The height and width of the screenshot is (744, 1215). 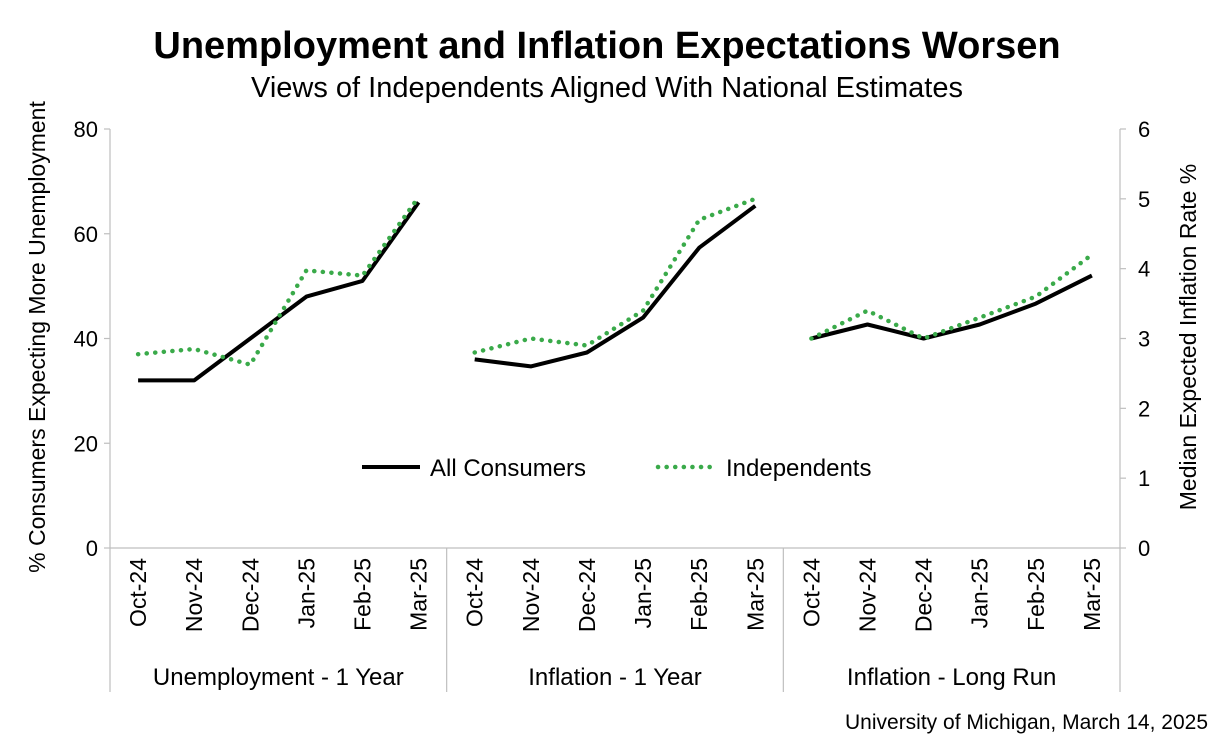 What do you see at coordinates (614, 677) in the screenshot?
I see `group-label: Inflation - 1 Year` at bounding box center [614, 677].